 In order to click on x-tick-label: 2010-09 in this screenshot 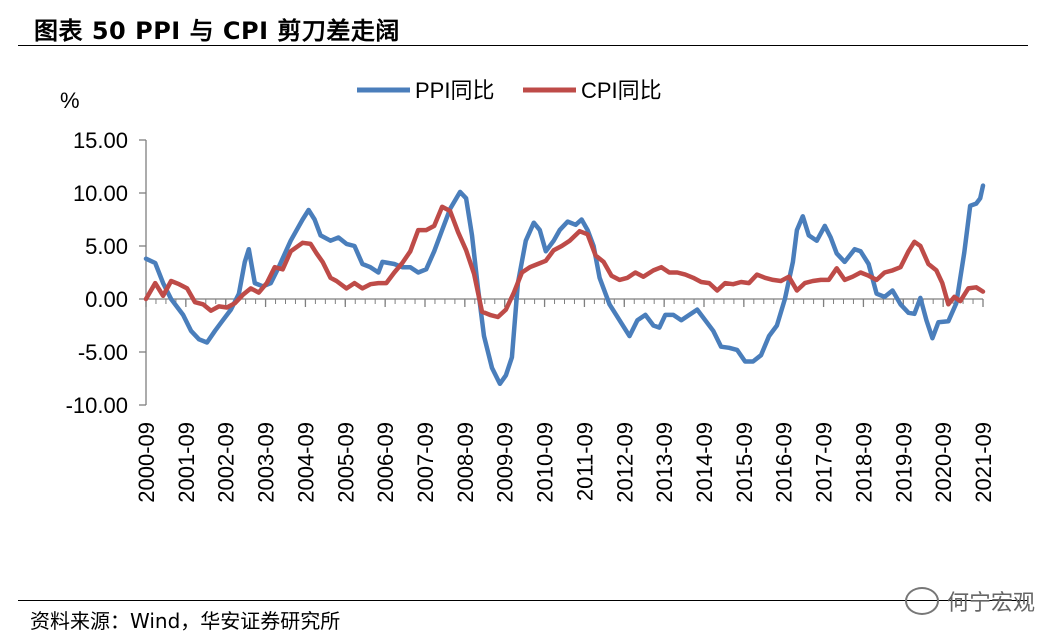, I will do `click(545, 462)`.